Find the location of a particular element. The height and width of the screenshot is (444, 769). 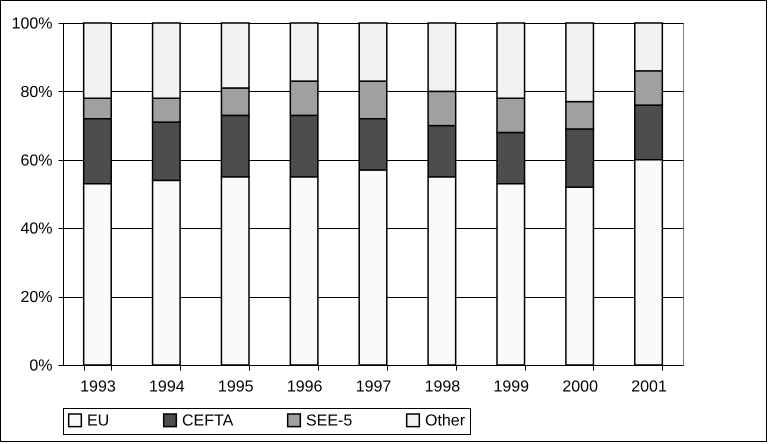

x-tick-label: 1996 is located at coordinates (304, 387).